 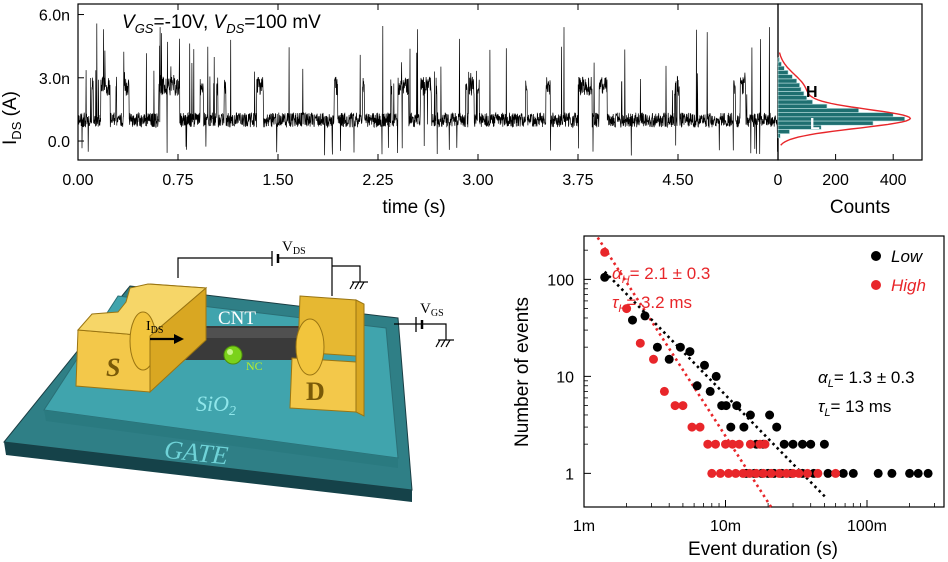 What do you see at coordinates (860, 207) in the screenshot?
I see `histogram-x-axis-label: Counts` at bounding box center [860, 207].